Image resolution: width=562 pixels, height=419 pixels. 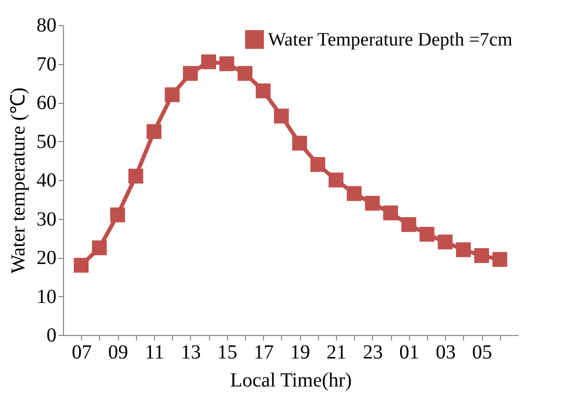 What do you see at coordinates (227, 353) in the screenshot?
I see `x-tick-label: 15` at bounding box center [227, 353].